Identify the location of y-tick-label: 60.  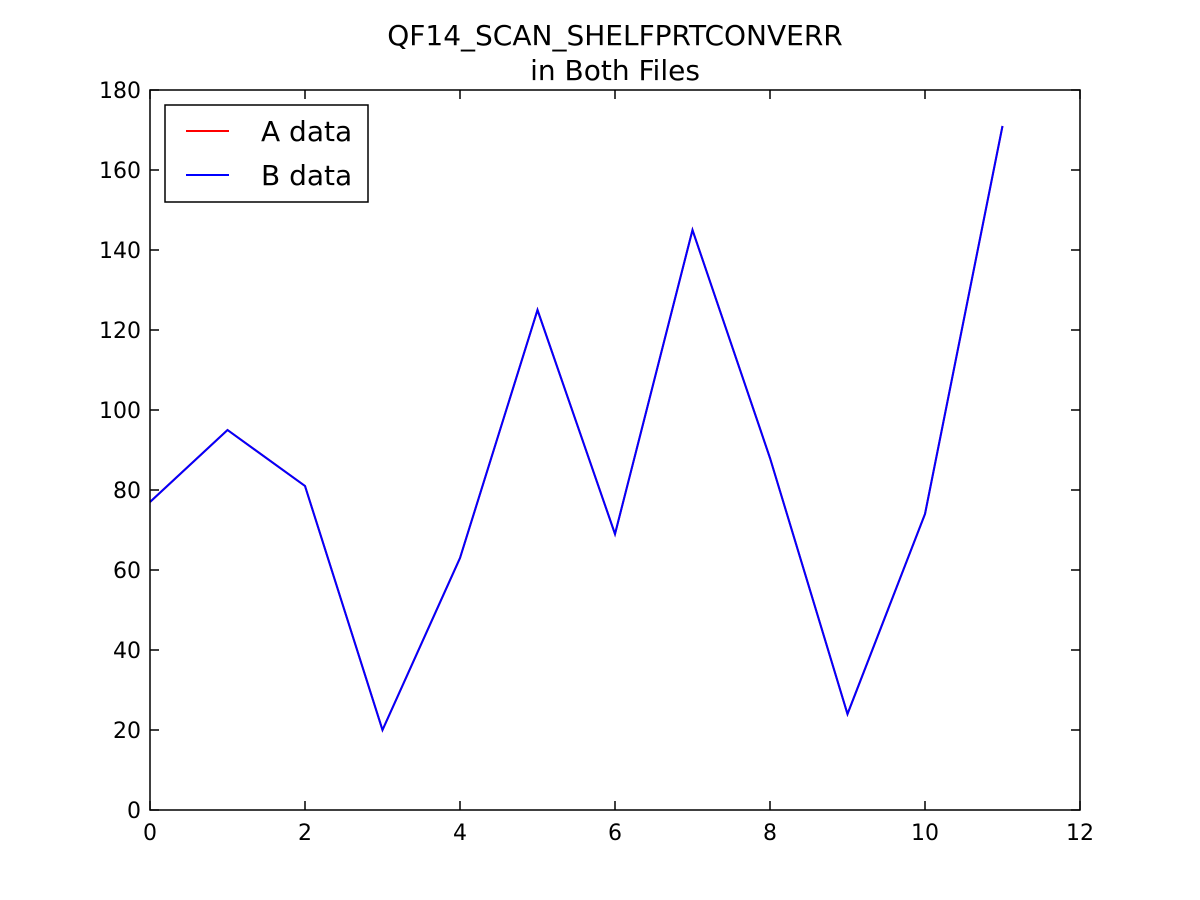
(127, 571).